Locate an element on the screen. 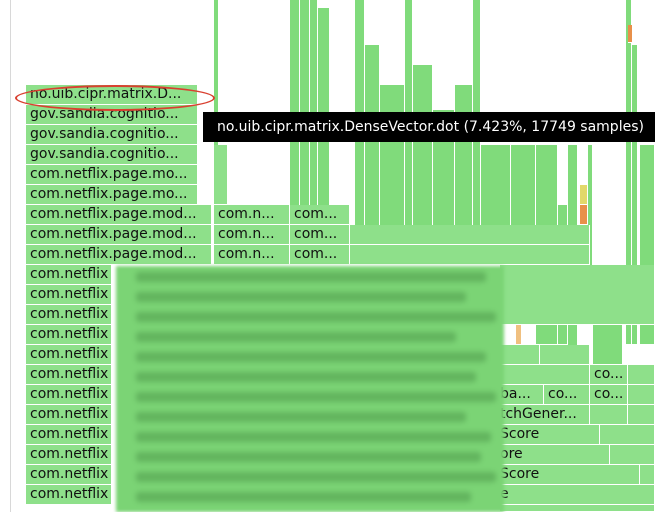 Image resolution: width=655 pixels, height=512 pixels. stack-frame: e is located at coordinates (577, 495).